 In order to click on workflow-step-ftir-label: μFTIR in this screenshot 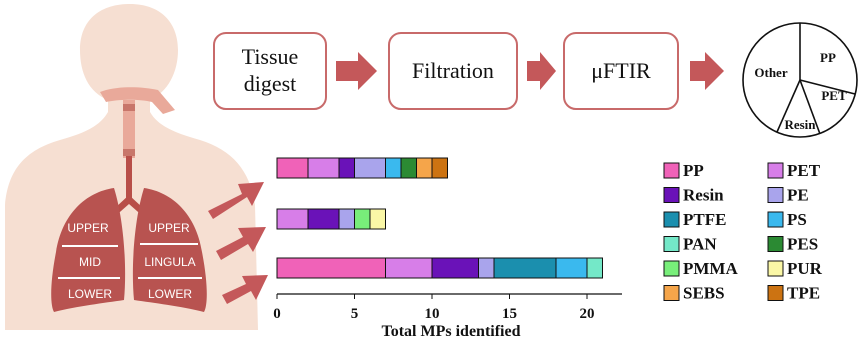, I will do `click(621, 70)`.